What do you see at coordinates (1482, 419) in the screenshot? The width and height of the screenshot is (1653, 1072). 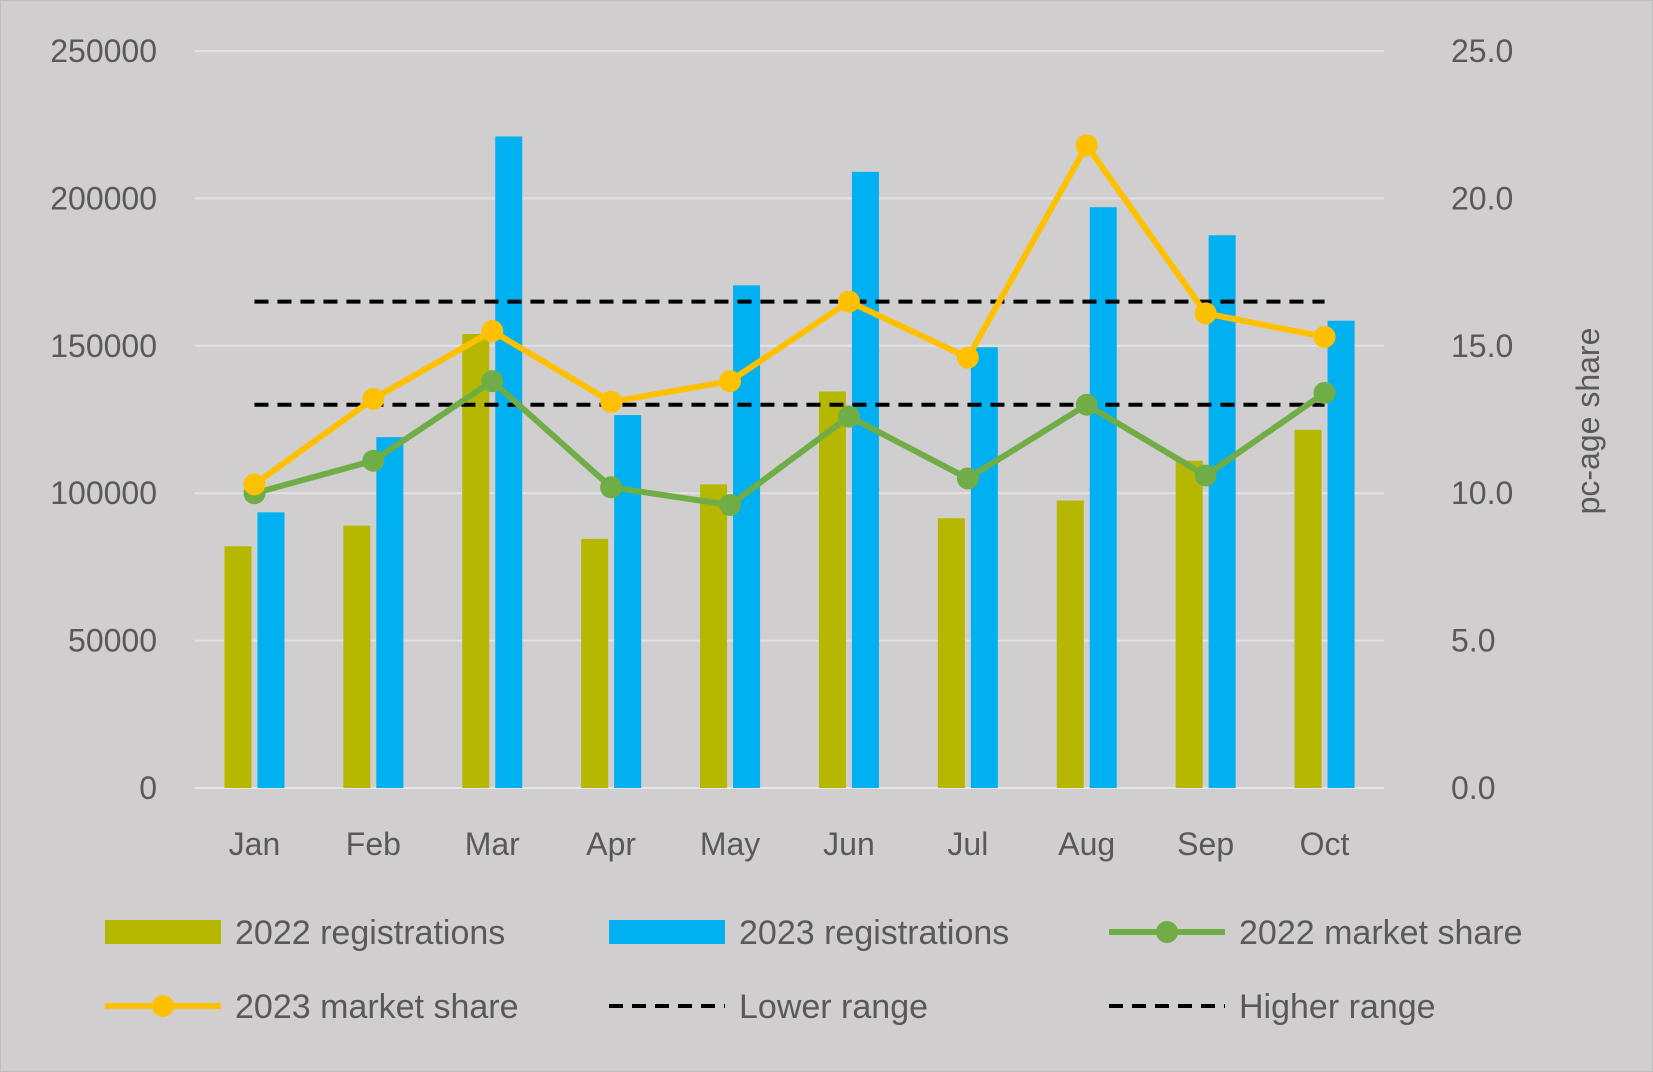 I see `right-axis-ticks: 0.0 5.0 10.0 15.0 20.0 25.0` at bounding box center [1482, 419].